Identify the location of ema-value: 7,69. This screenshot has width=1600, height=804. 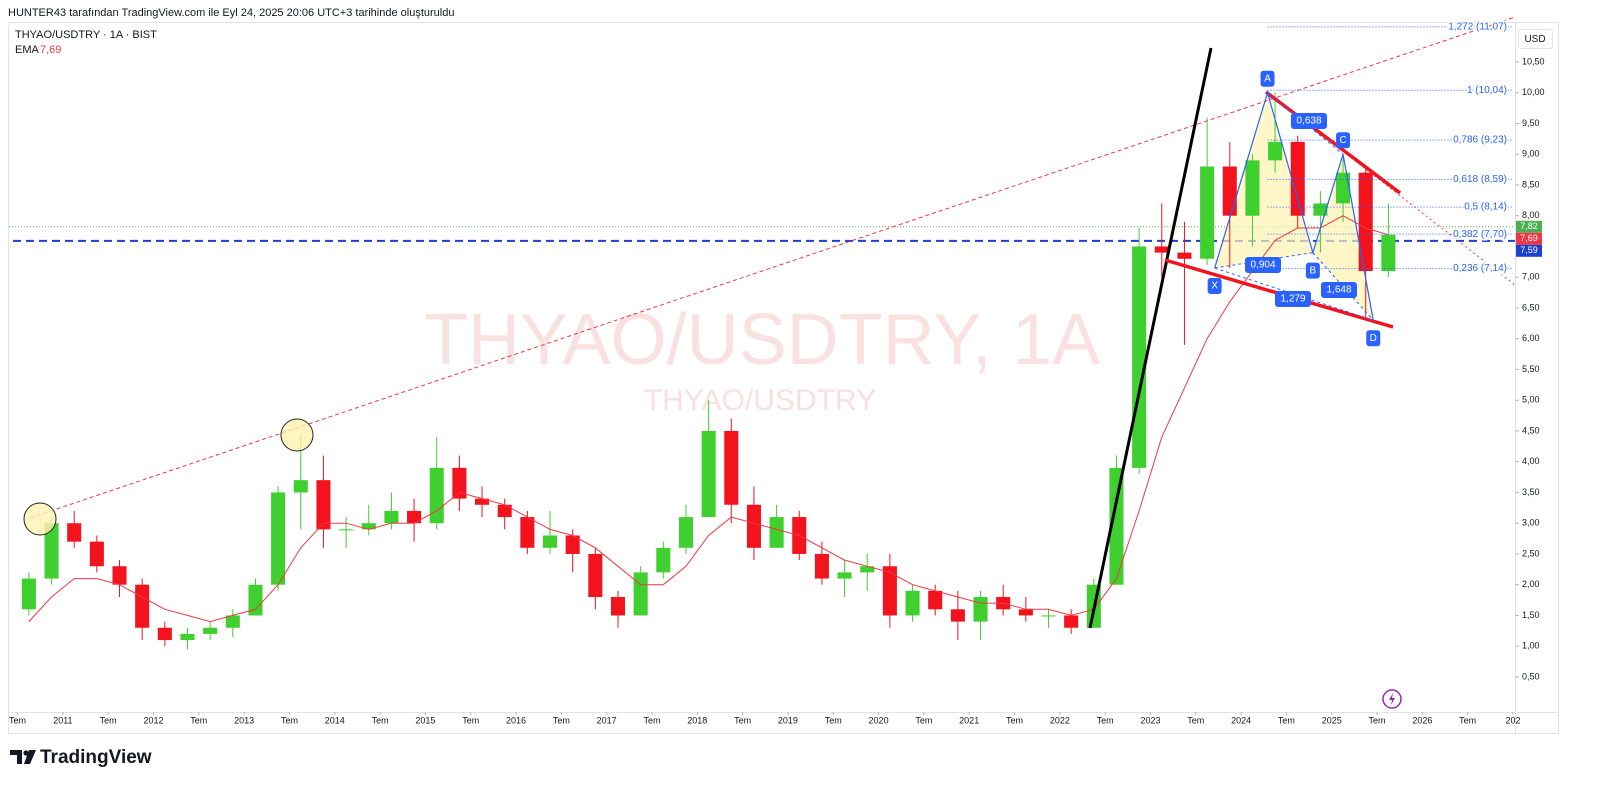
(50, 50).